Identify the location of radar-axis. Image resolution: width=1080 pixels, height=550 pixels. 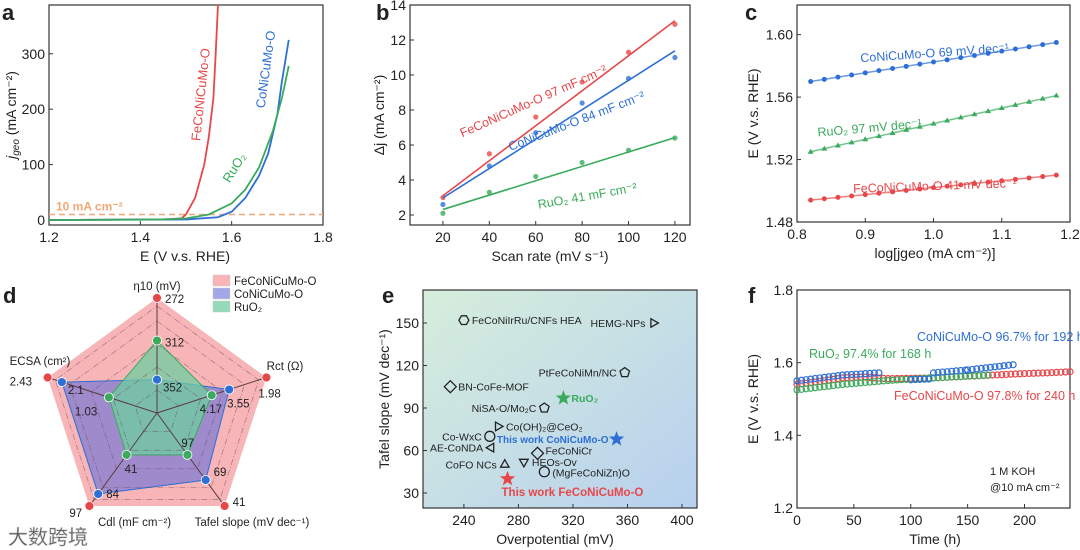
(190, 459).